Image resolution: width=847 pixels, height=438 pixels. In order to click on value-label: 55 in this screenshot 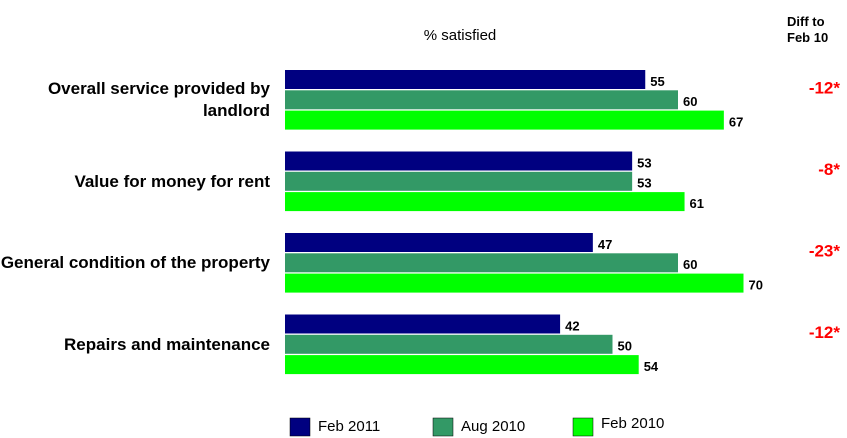, I will do `click(657, 81)`.